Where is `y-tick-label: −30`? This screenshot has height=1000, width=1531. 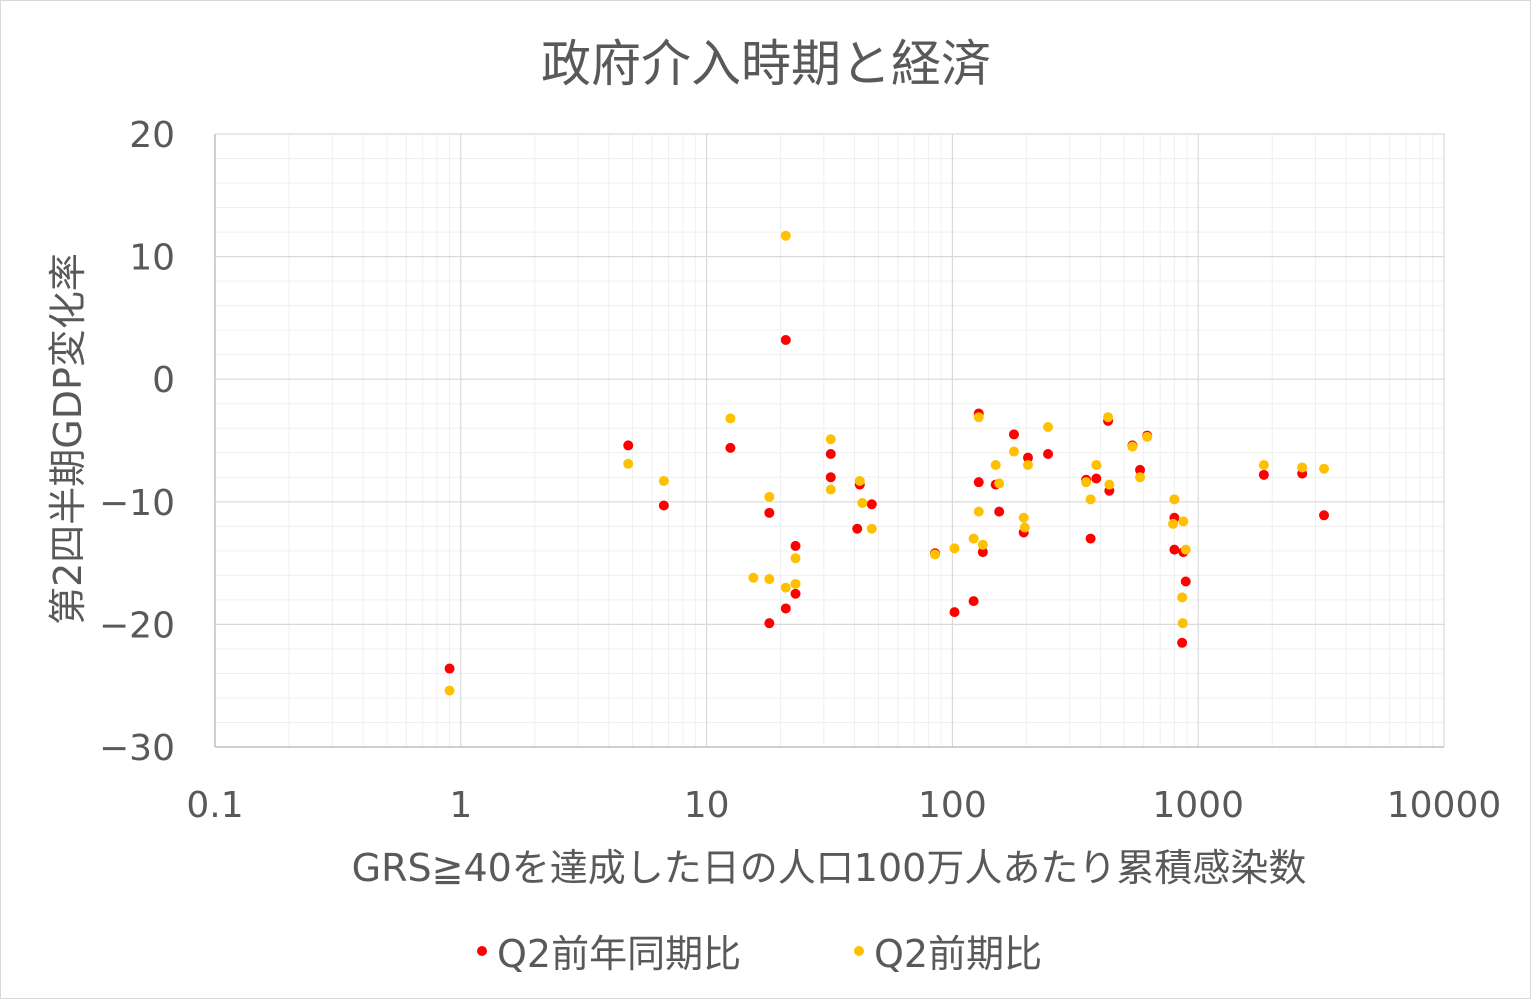 y-tick-label: −30 is located at coordinates (137, 748).